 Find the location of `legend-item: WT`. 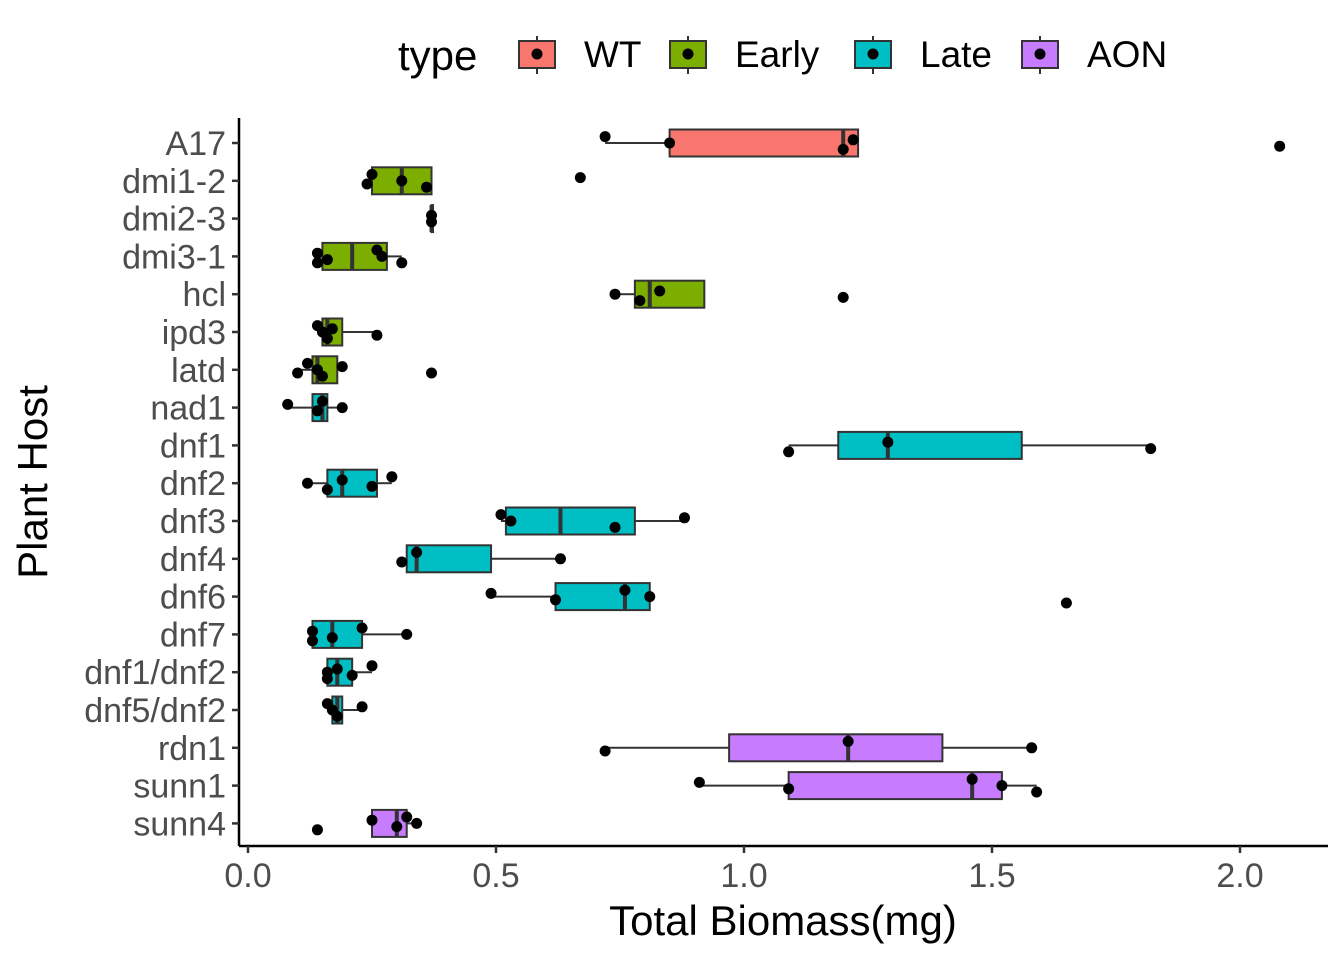

legend-item: WT is located at coordinates (580, 54).